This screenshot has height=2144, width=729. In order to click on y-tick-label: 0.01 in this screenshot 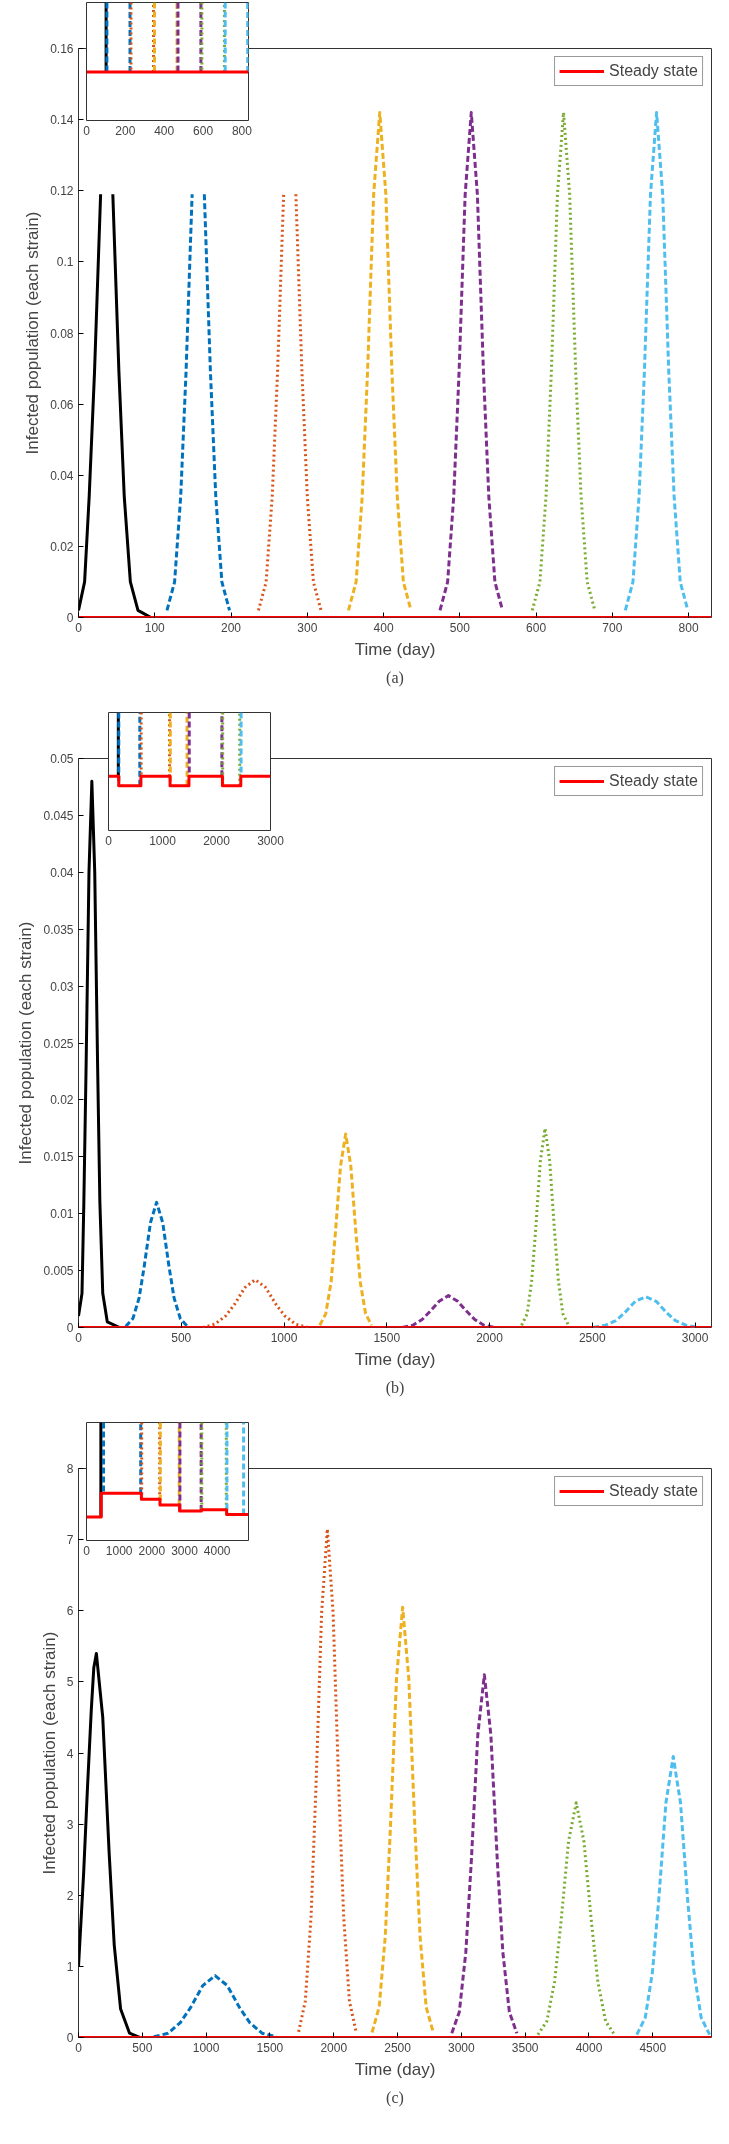, I will do `click(62, 1214)`.